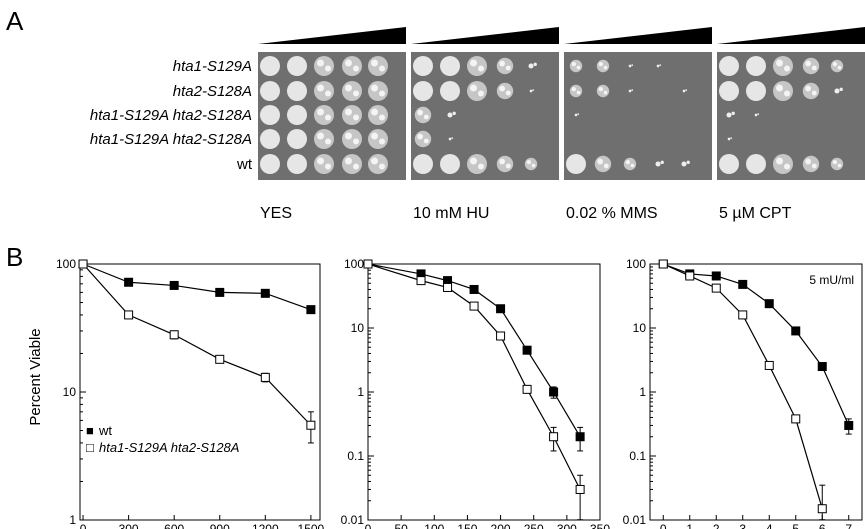  What do you see at coordinates (612, 213) in the screenshot?
I see `condition-label: 0.02 % MMS` at bounding box center [612, 213].